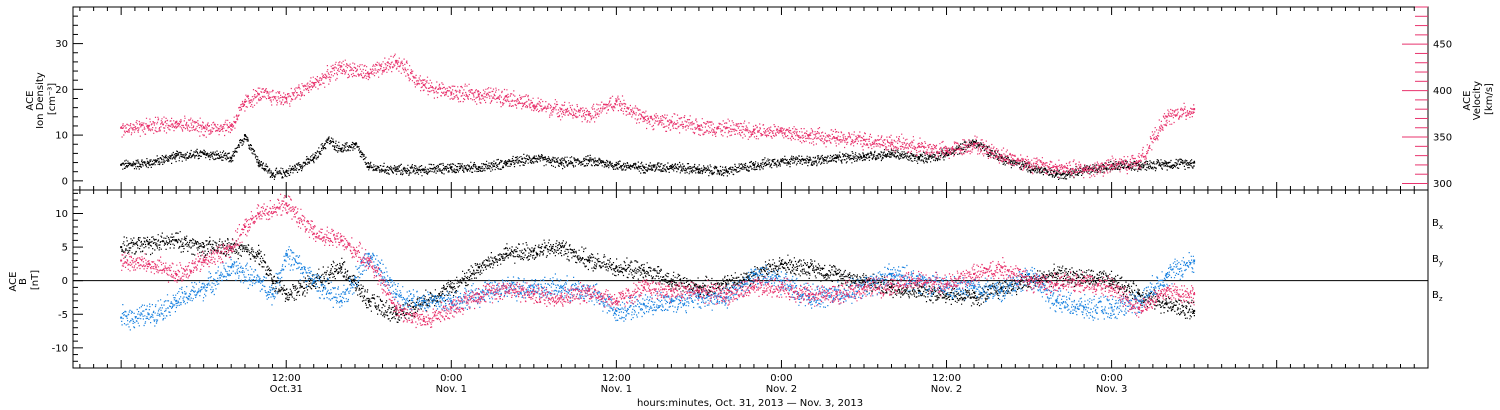  Describe the element at coordinates (41, 99) in the screenshot. I see `density-axis-title: ACE Ion Density [cm⁻³]` at that location.